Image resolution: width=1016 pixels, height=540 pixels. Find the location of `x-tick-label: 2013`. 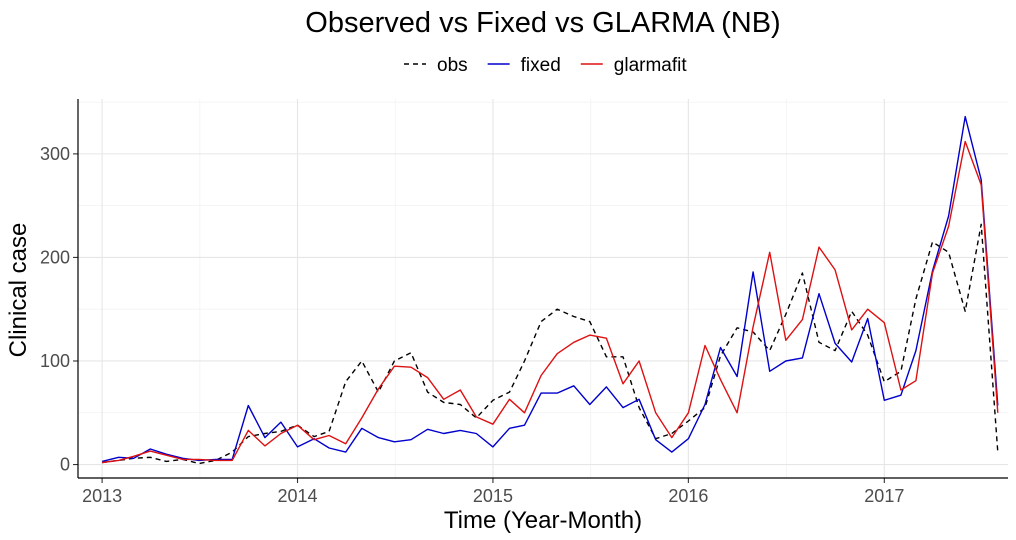

x-tick-label: 2013 is located at coordinates (102, 496).